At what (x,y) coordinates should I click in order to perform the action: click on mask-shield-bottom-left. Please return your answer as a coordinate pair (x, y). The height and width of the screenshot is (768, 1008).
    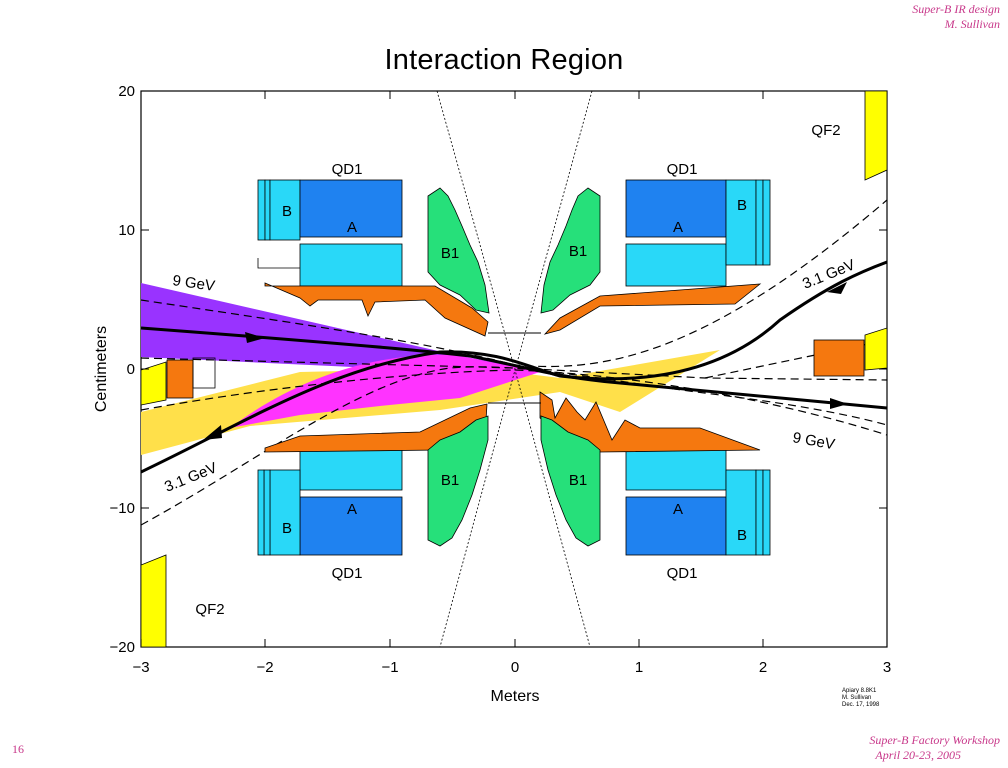
    Looking at the image, I should click on (376, 428).